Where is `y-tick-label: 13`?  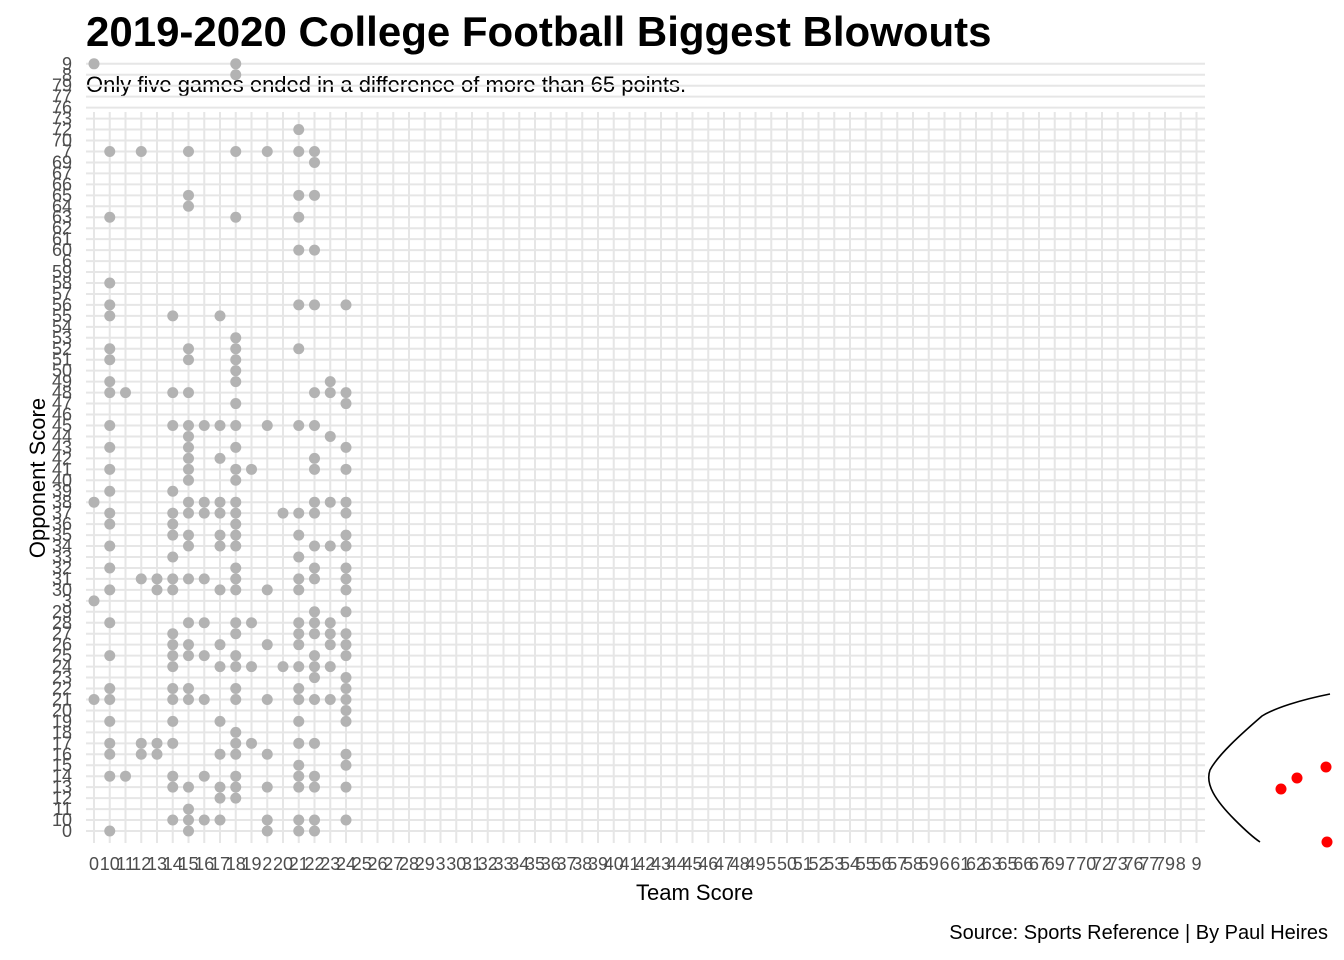 y-tick-label: 13 is located at coordinates (62, 787).